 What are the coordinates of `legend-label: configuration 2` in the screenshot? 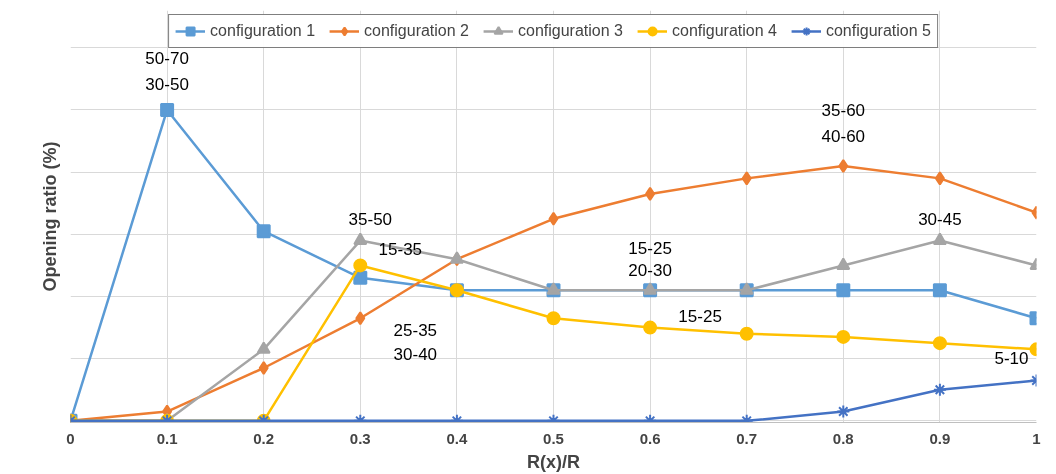 It's located at (417, 31).